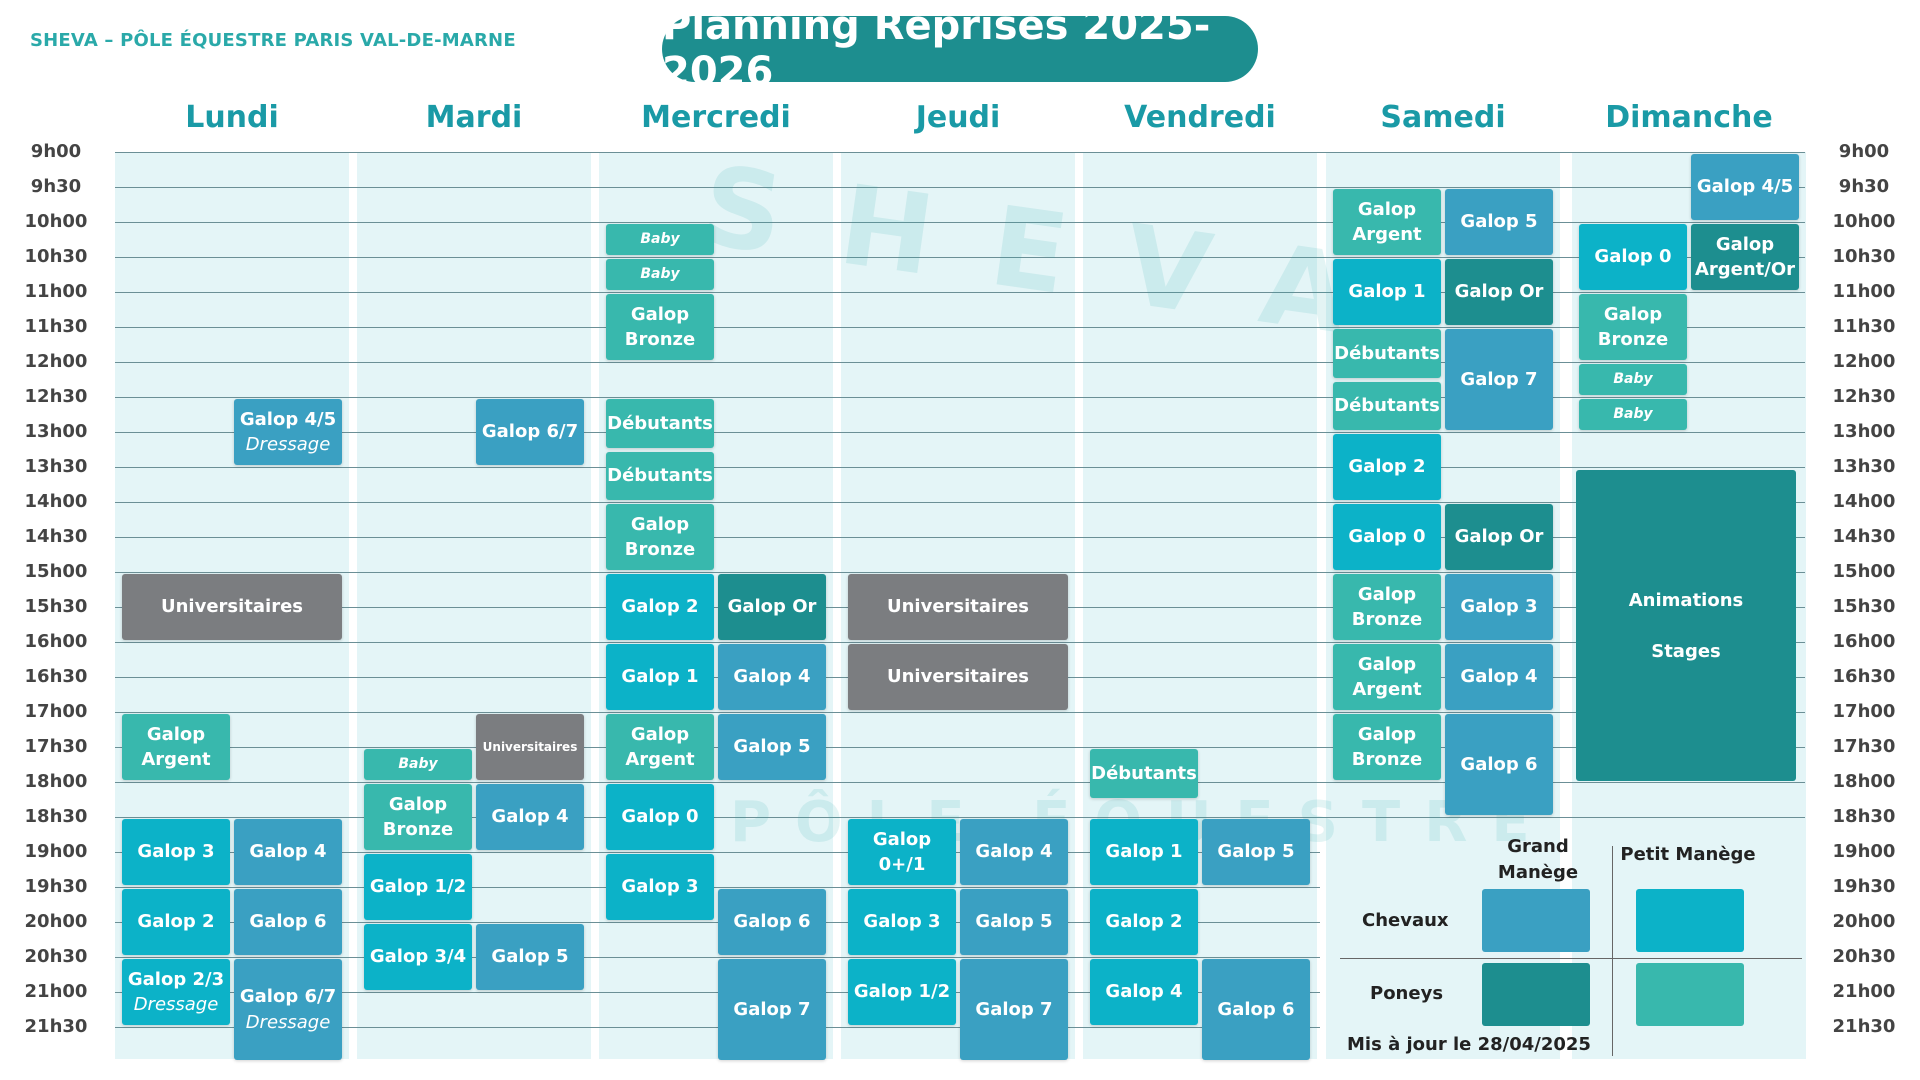 The image size is (1920, 1080). What do you see at coordinates (1864, 291) in the screenshot?
I see `time-label: 11h00` at bounding box center [1864, 291].